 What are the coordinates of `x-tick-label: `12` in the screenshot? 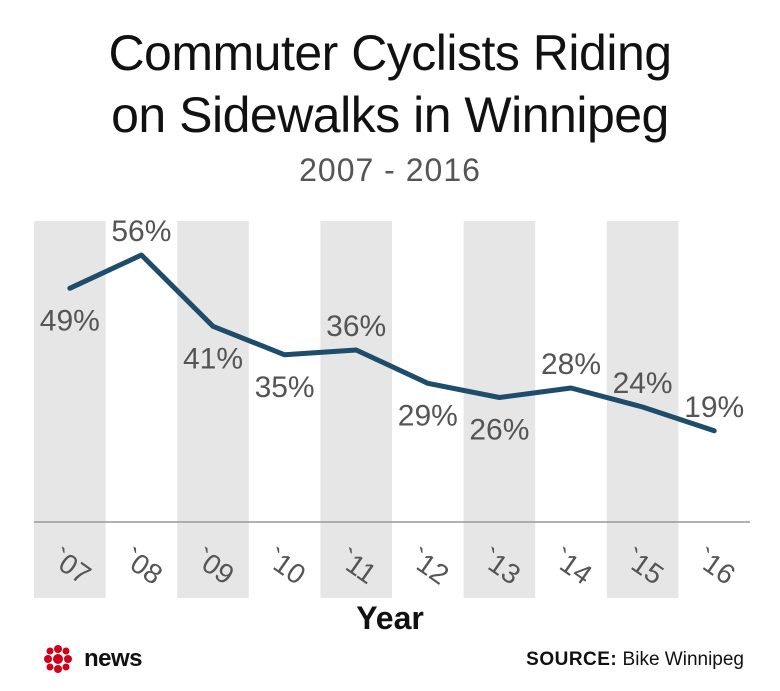 It's located at (429, 566).